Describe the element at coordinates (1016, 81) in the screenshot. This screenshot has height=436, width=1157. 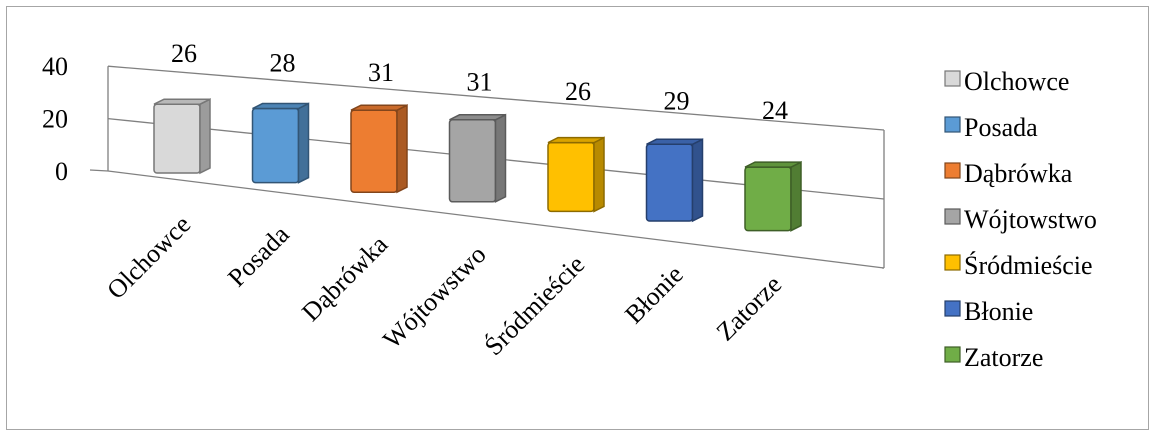
I see `legend-label: Olchowce` at that location.